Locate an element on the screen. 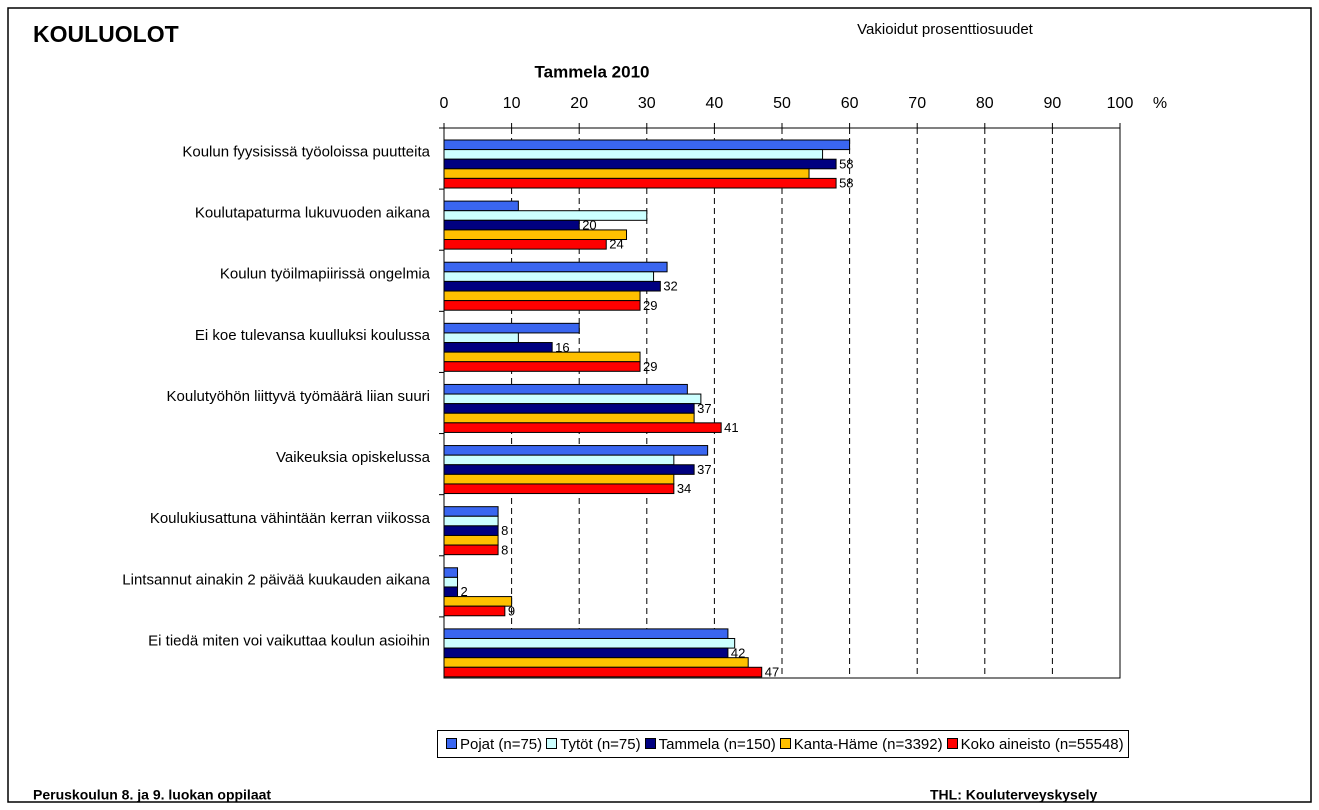 The width and height of the screenshot is (1319, 810). data-label: 47 is located at coordinates (772, 672).